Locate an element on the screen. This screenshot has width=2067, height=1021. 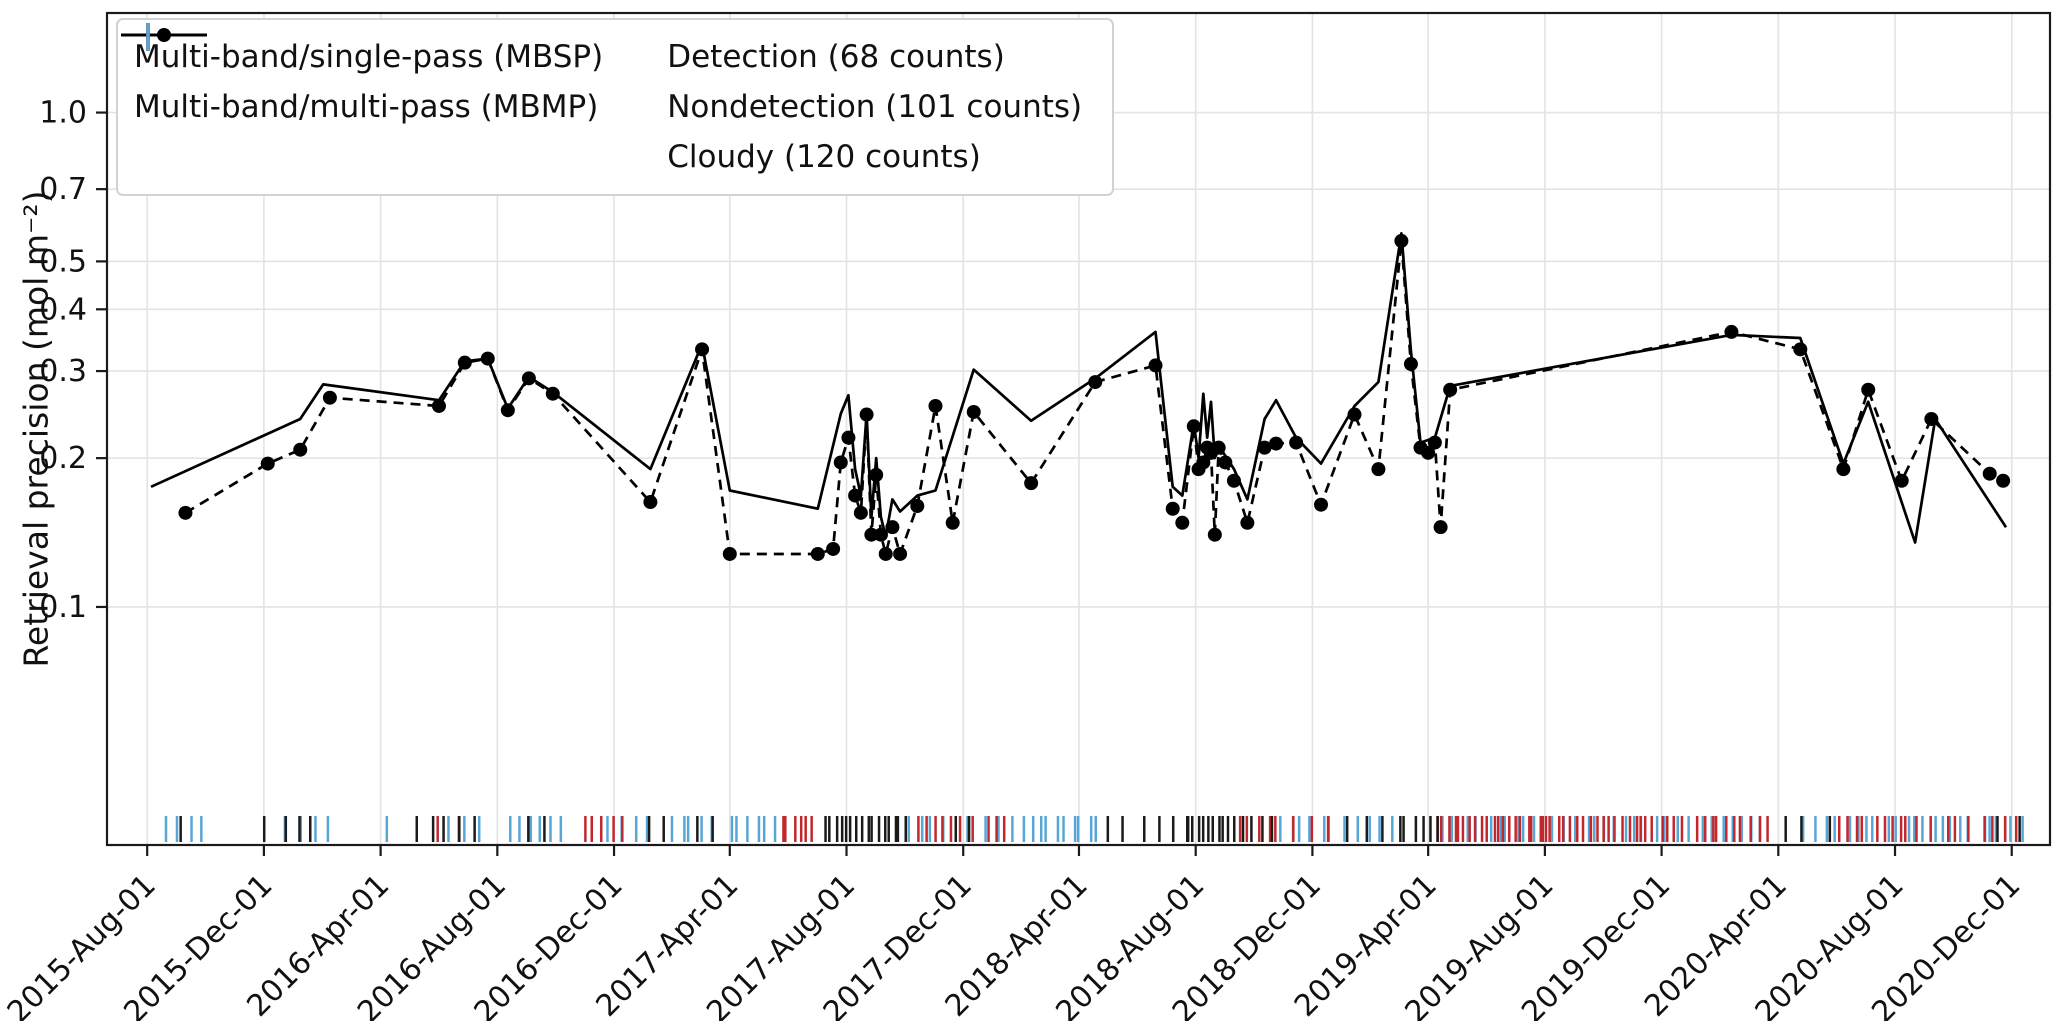
y-tick-label: 0.5 is located at coordinates (63, 261).